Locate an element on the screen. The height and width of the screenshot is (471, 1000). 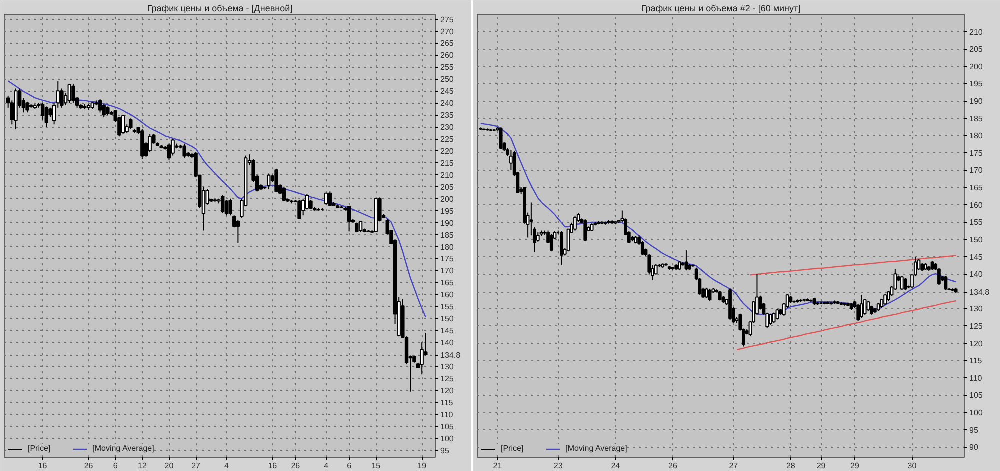
y-tick-label: 245 is located at coordinates (447, 91).